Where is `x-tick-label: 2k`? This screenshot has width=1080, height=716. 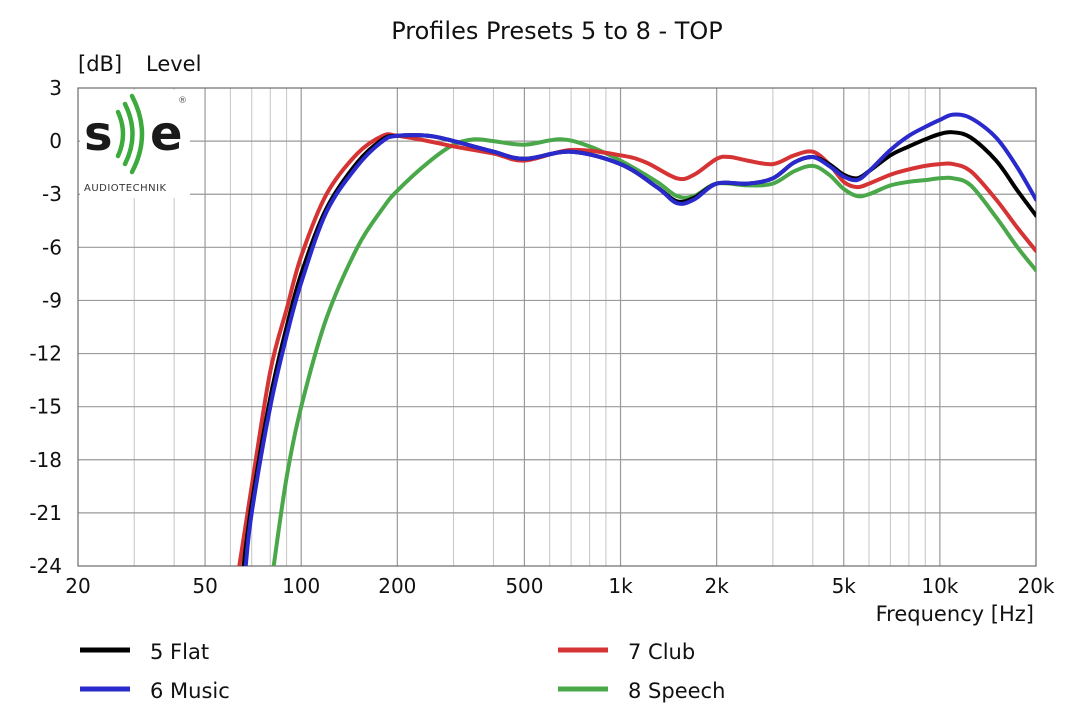 x-tick-label: 2k is located at coordinates (717, 586).